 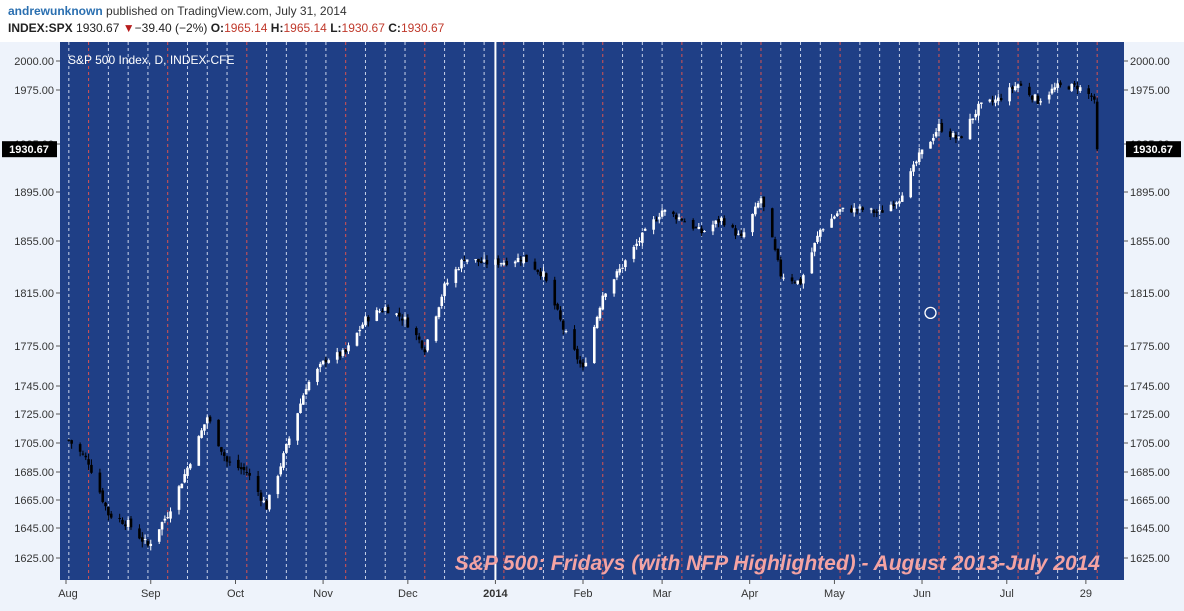 What do you see at coordinates (1154, 311) in the screenshot?
I see `right-axis-panel` at bounding box center [1154, 311].